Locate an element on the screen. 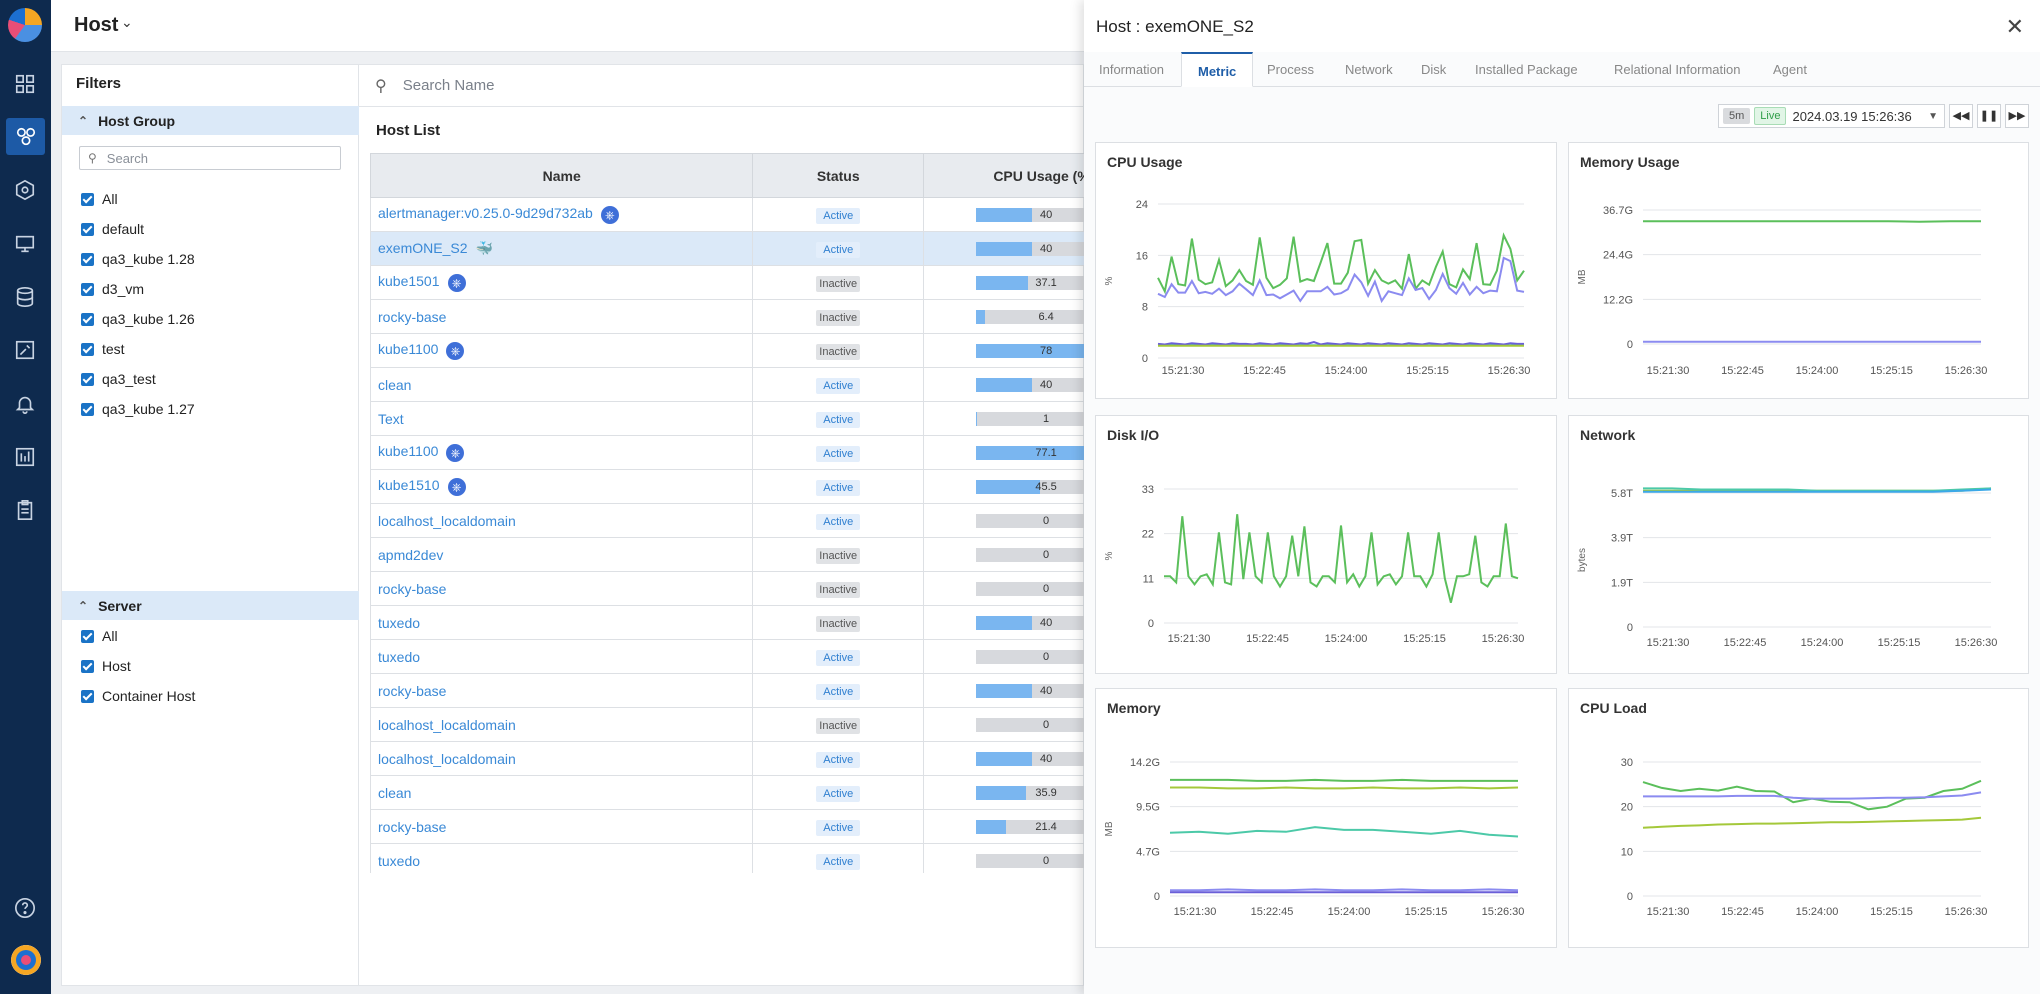  host-group-search-input: ⚲ Search is located at coordinates (210, 158).